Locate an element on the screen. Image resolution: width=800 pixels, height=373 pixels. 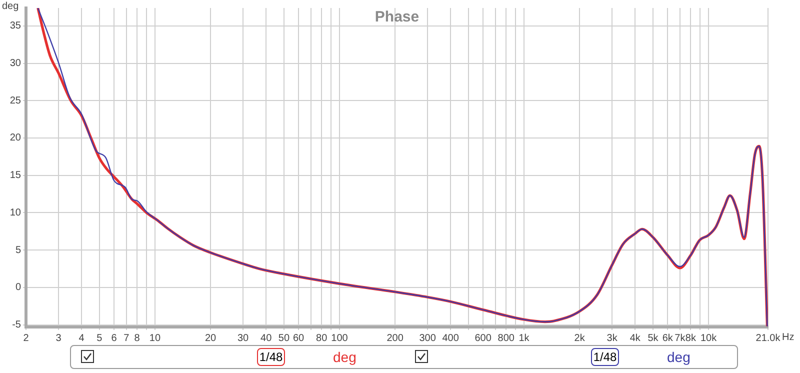
x-tick-label: 60 is located at coordinates (299, 338).